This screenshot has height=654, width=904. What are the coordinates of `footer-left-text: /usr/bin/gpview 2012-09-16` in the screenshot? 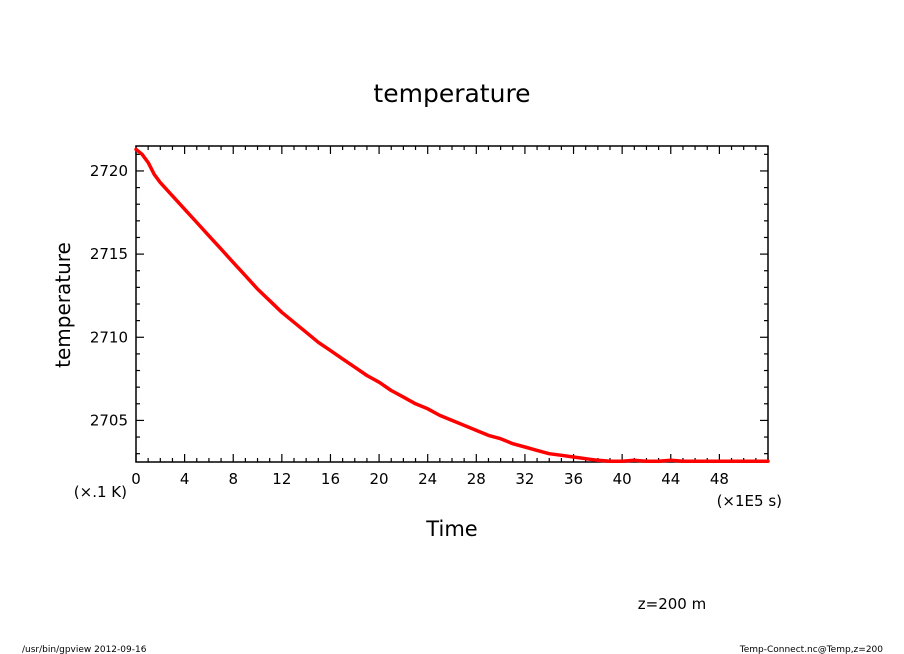 It's located at (84, 649).